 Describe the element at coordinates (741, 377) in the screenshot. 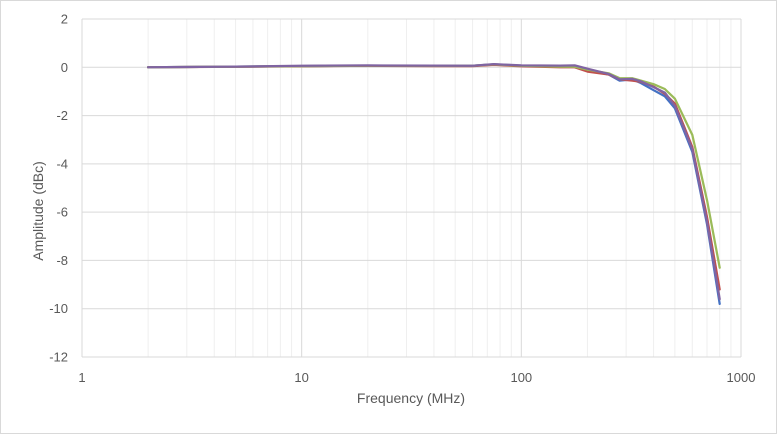

I see `x-tick-label: 1000` at that location.